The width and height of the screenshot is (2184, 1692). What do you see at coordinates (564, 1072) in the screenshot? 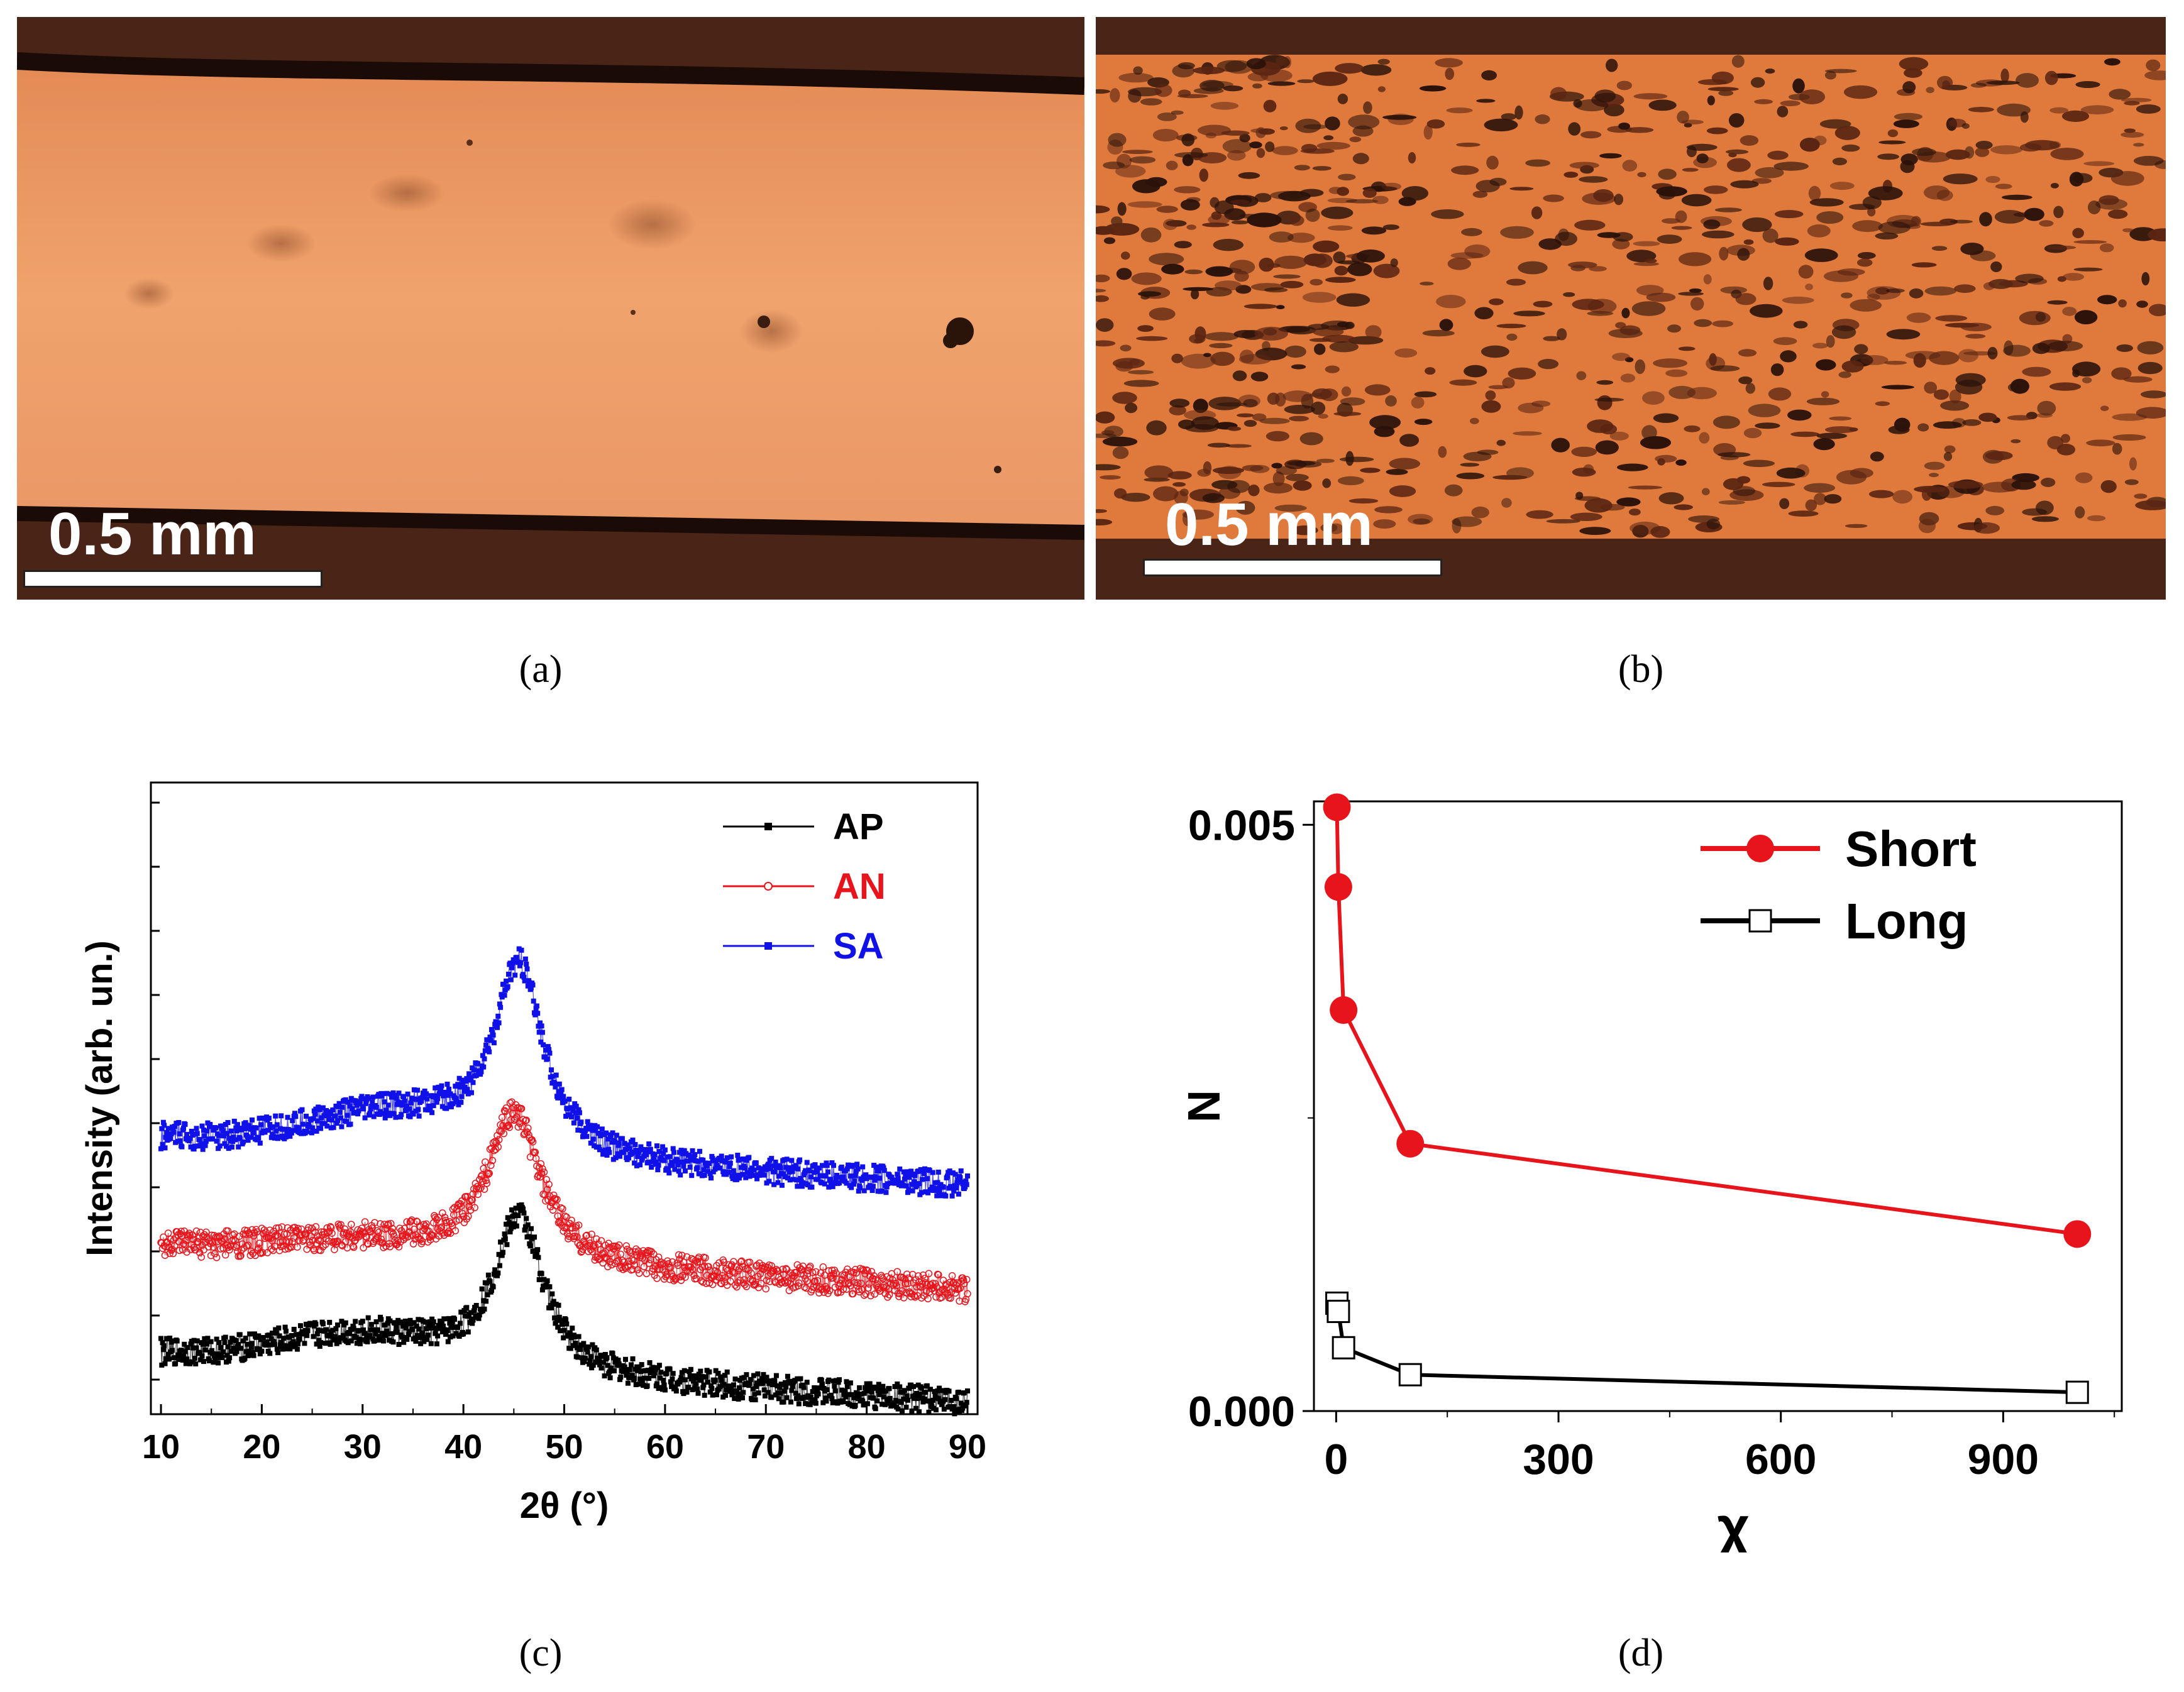
I see `series-SA` at bounding box center [564, 1072].